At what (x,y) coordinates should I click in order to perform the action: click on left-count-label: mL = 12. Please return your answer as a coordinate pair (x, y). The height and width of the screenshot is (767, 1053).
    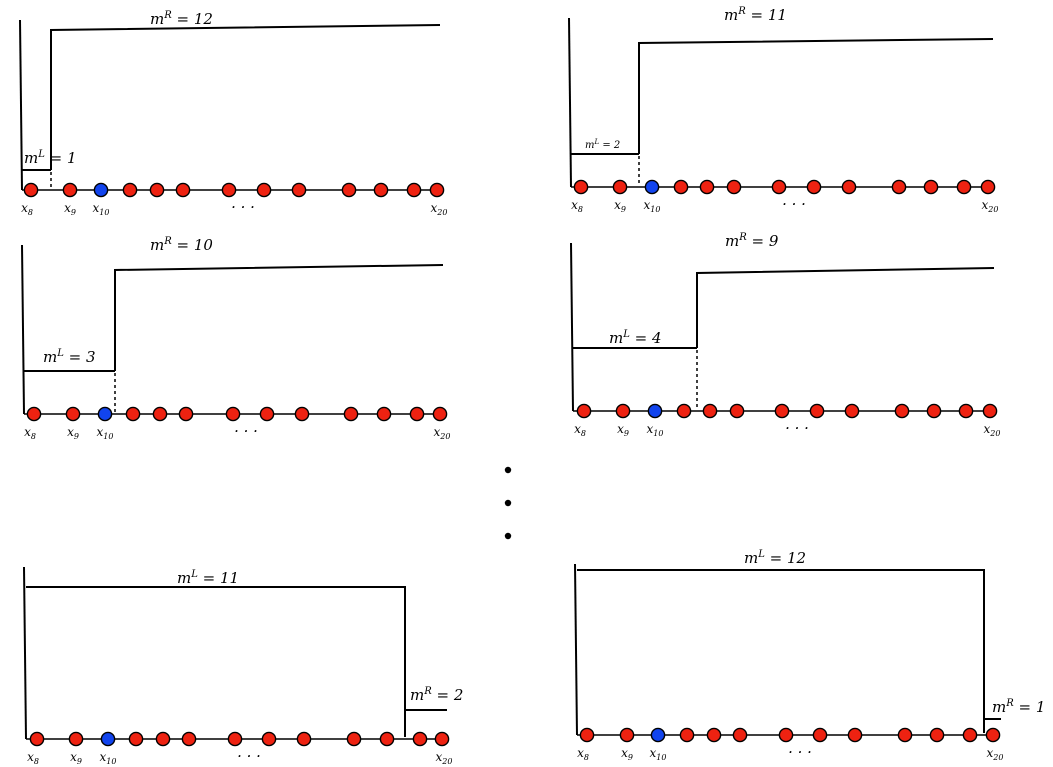
    Looking at the image, I should click on (775, 558).